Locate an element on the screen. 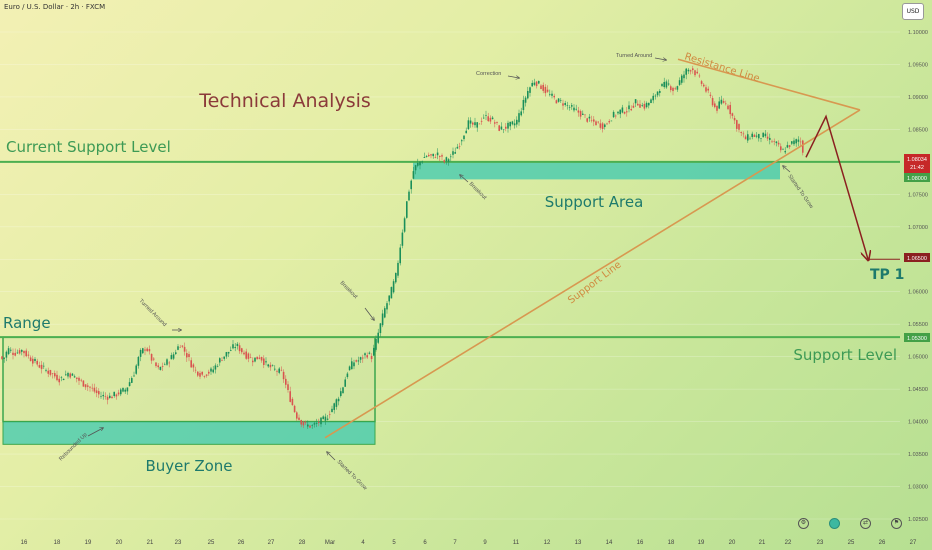  buyer-zone is located at coordinates (189, 433).